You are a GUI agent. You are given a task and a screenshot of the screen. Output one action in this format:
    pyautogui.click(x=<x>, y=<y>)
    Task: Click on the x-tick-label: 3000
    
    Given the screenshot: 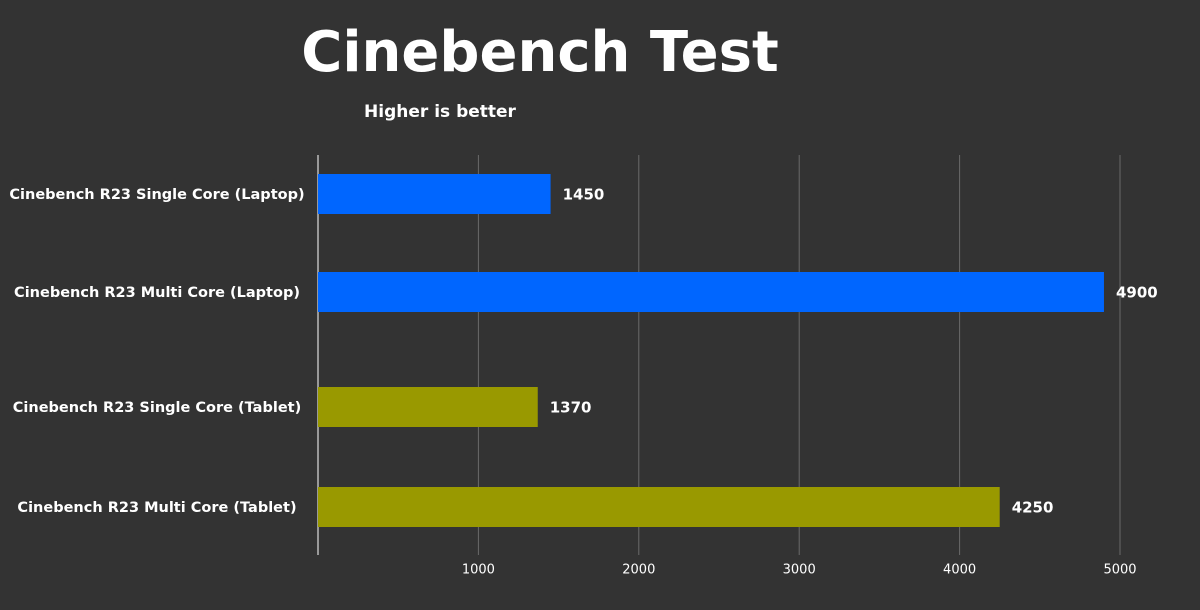 What is the action you would take?
    pyautogui.click(x=799, y=570)
    